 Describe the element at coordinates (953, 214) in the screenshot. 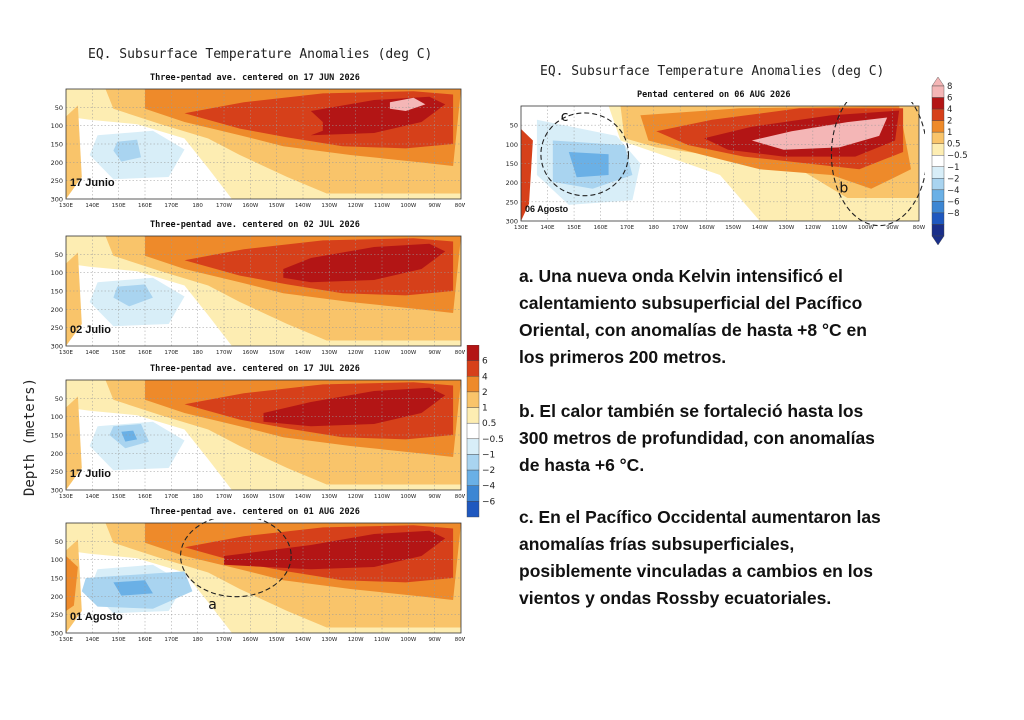

I see `colorbar-label: −8` at that location.